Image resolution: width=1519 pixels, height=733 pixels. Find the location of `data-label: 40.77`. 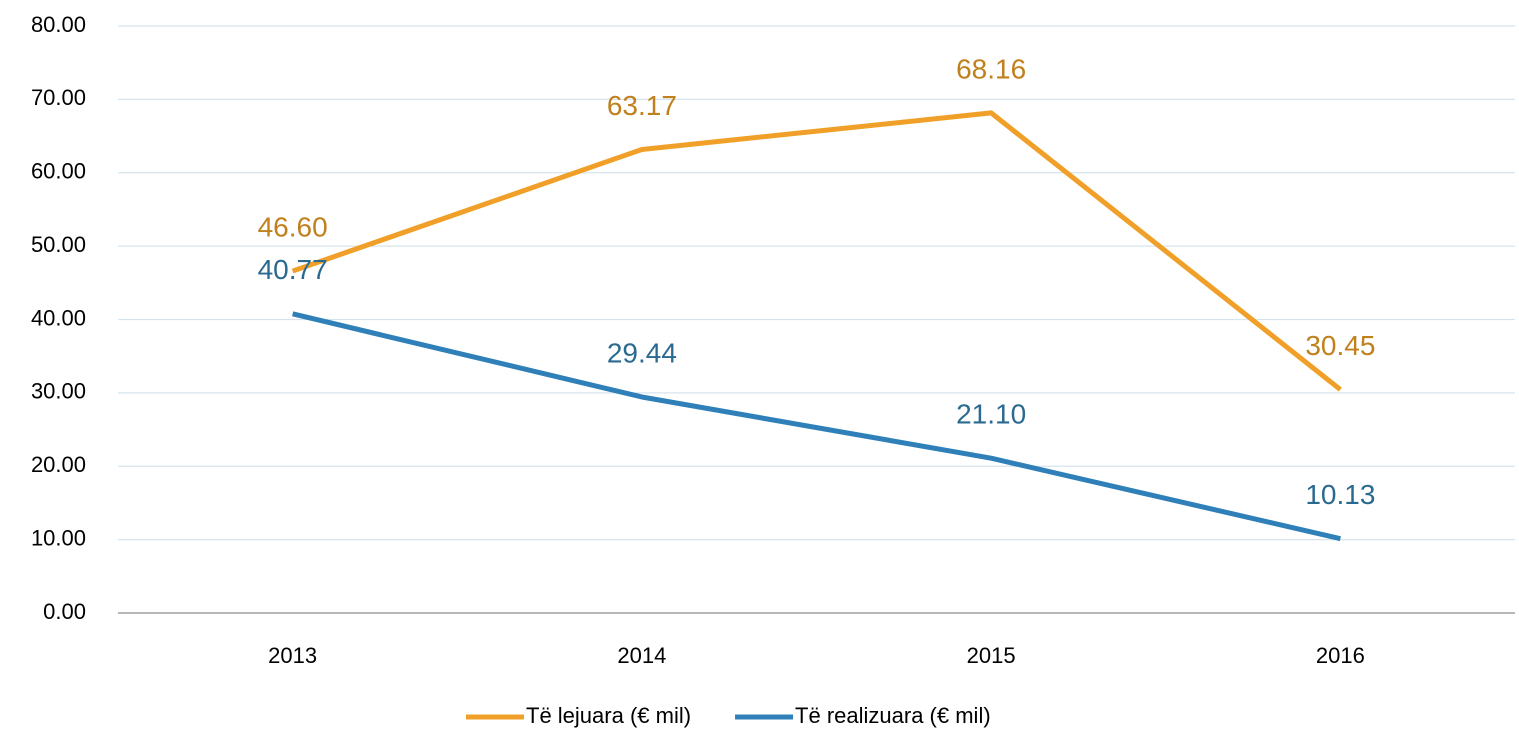

data-label: 40.77 is located at coordinates (293, 269).